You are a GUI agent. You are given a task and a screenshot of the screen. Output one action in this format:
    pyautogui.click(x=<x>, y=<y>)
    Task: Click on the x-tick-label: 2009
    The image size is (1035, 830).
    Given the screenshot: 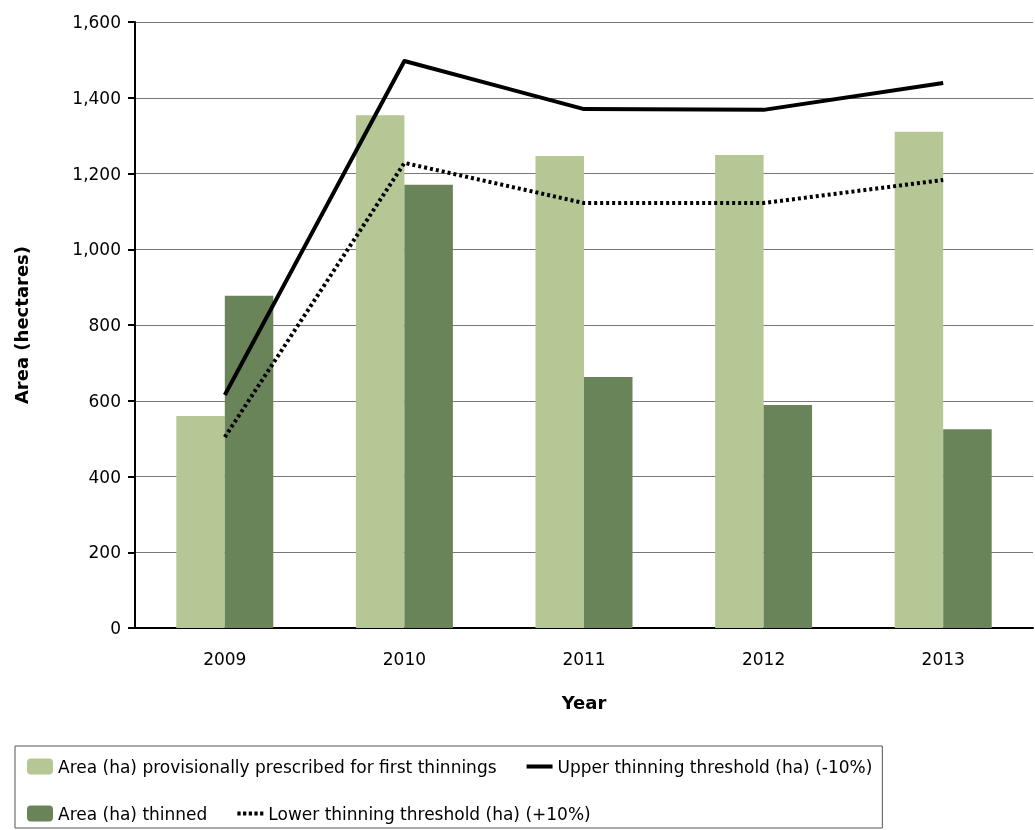 What is the action you would take?
    pyautogui.click(x=225, y=658)
    